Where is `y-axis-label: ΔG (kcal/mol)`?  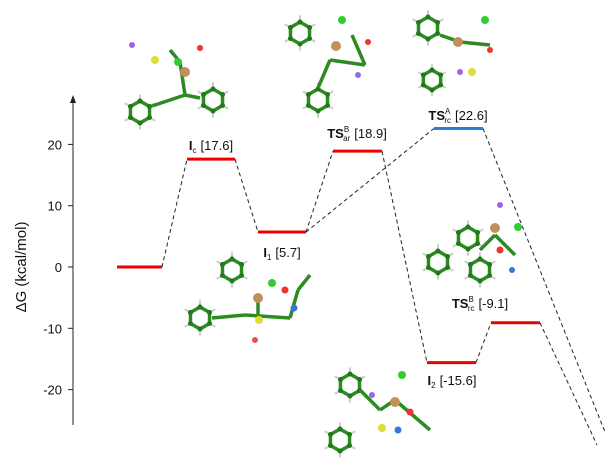
y-axis-label: ΔG (kcal/mol) is located at coordinates (21, 267).